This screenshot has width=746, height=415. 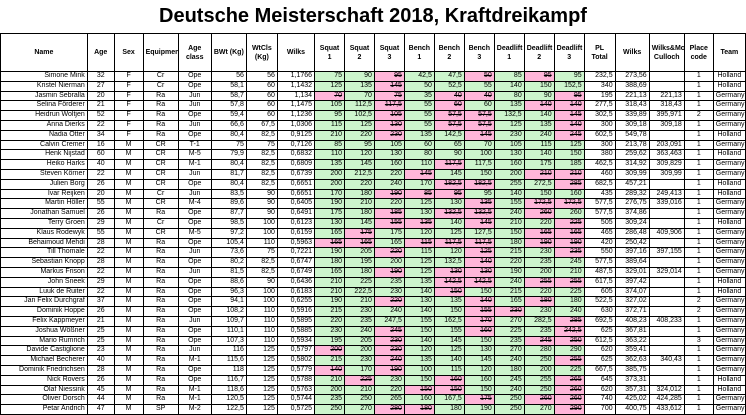 I want to click on table-cell: 142,5, so click(x=449, y=282).